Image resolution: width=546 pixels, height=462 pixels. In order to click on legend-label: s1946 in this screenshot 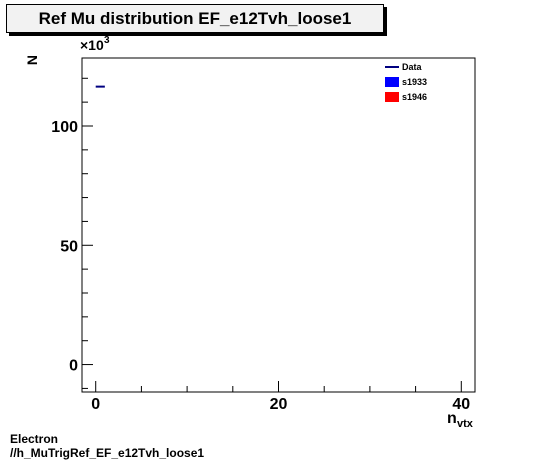, I will do `click(414, 97)`.